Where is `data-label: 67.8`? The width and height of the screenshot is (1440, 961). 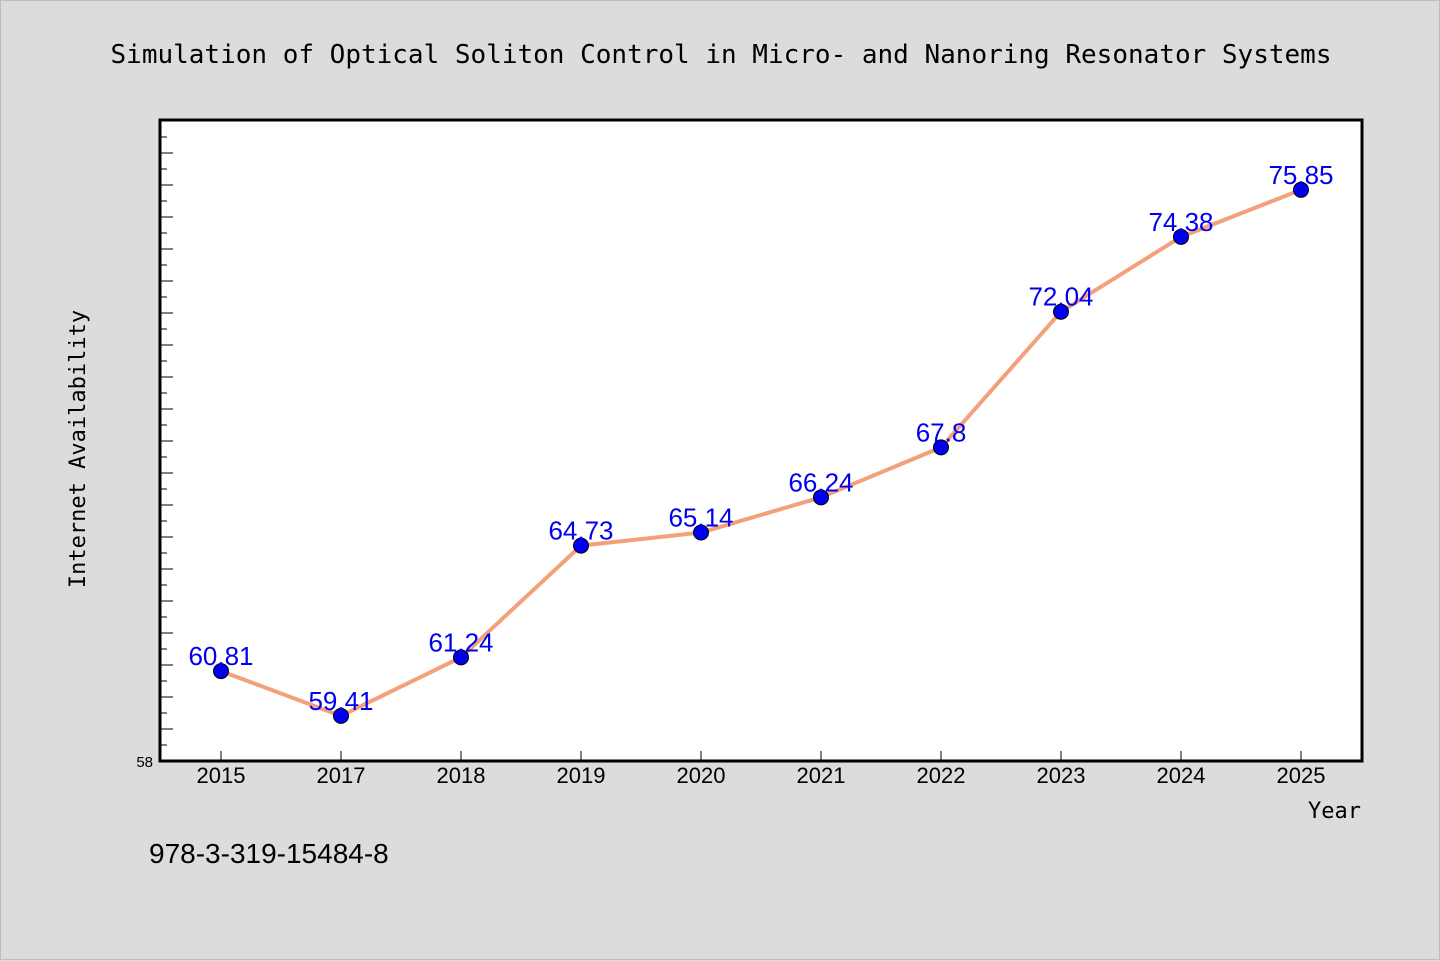
data-label: 67.8 is located at coordinates (941, 432).